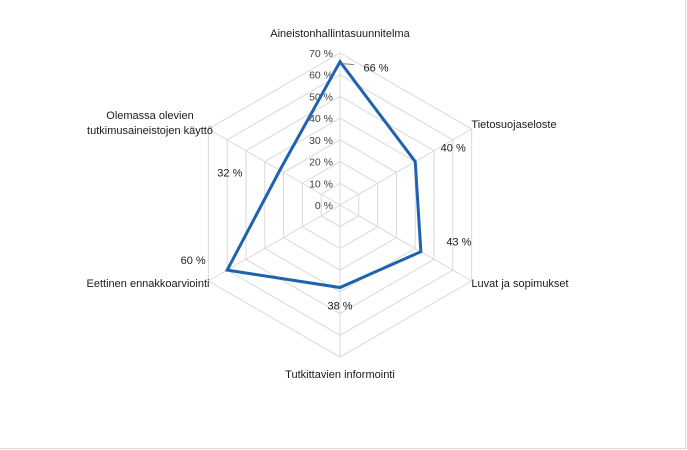  Describe the element at coordinates (321, 141) in the screenshot. I see `tick-label: 30 %` at that location.